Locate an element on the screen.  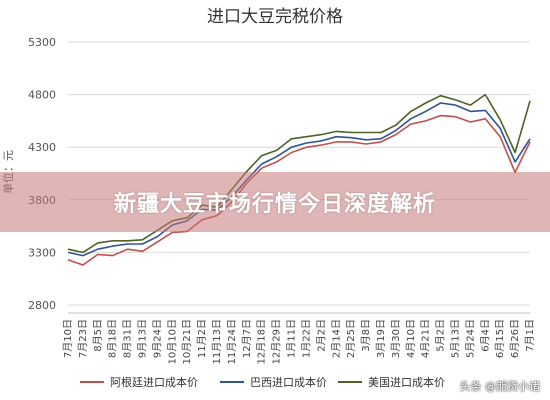
legend-label-2: 美国进口成本价 is located at coordinates (406, 382).